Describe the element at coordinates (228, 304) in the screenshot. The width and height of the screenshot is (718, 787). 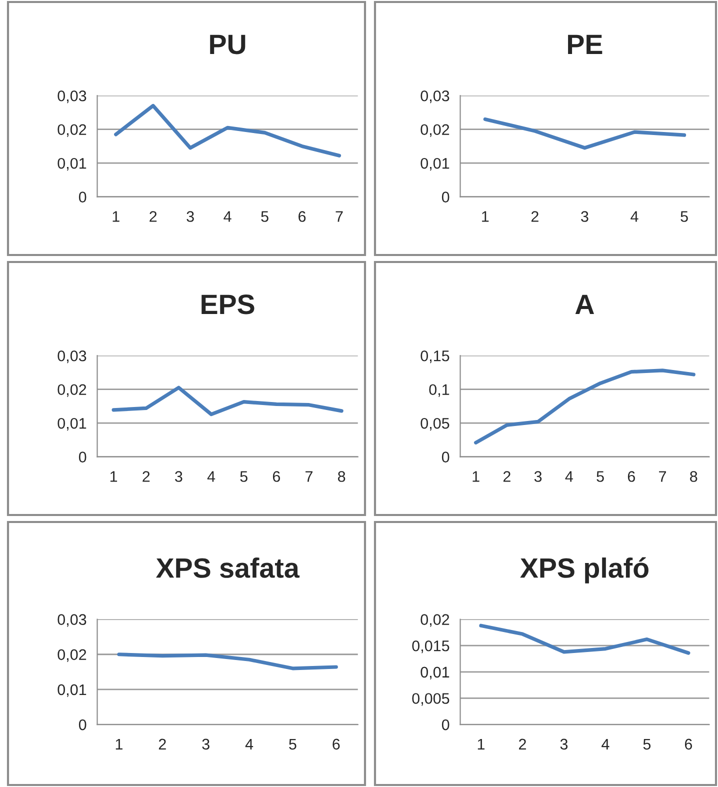
I see `chart-title: EPS` at that location.